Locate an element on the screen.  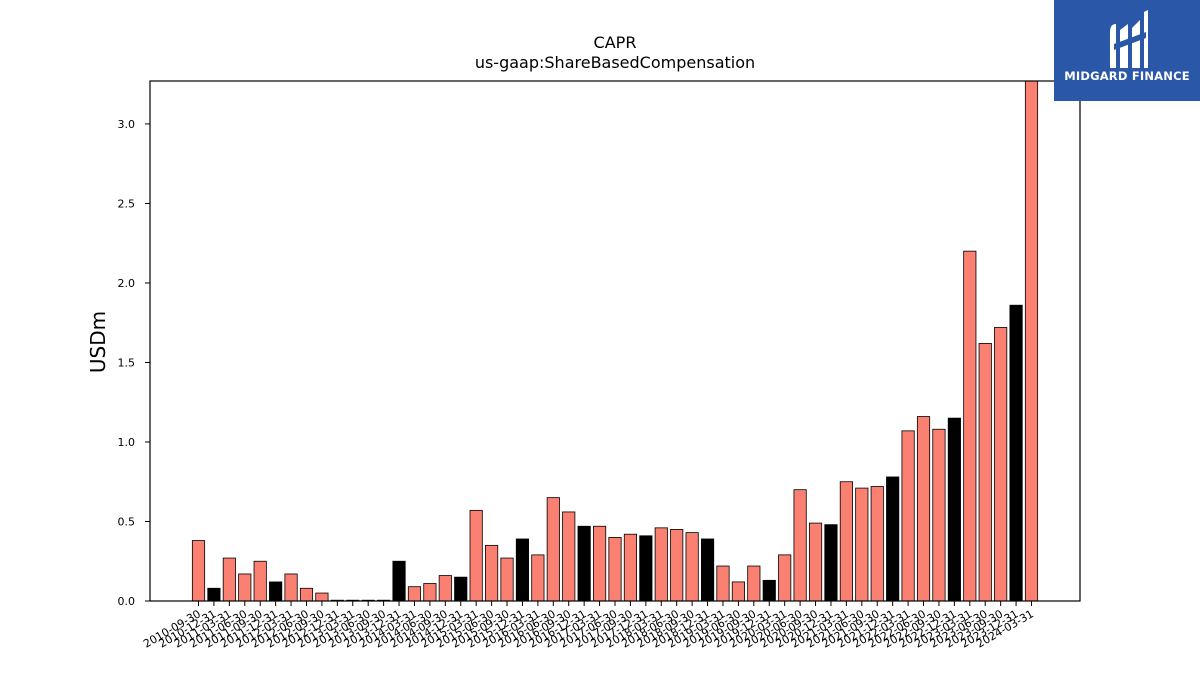
y-tick-label: 3.0 is located at coordinates (127, 124).